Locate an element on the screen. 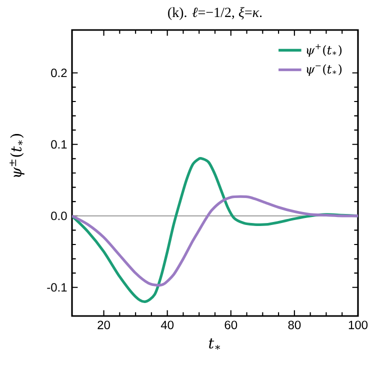 The image size is (390, 375). y-tick-label: 0.2 is located at coordinates (59, 73).